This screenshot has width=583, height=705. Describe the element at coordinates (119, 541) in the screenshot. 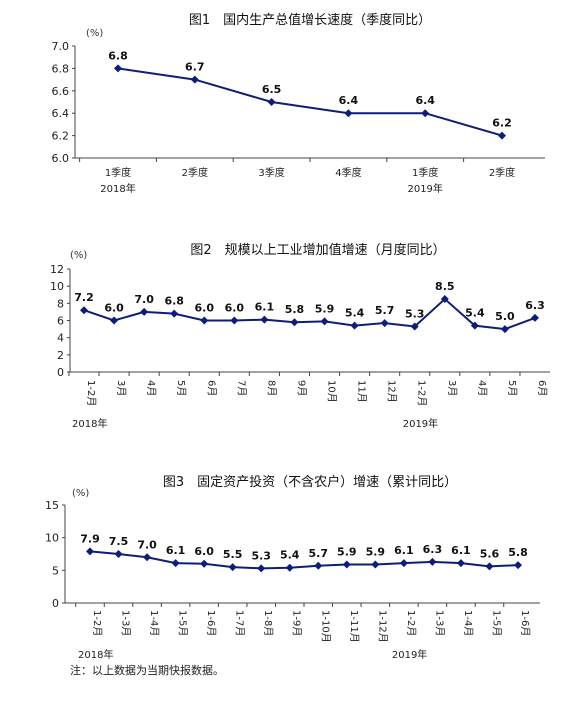

I see `c3-data-label: 7.5` at that location.